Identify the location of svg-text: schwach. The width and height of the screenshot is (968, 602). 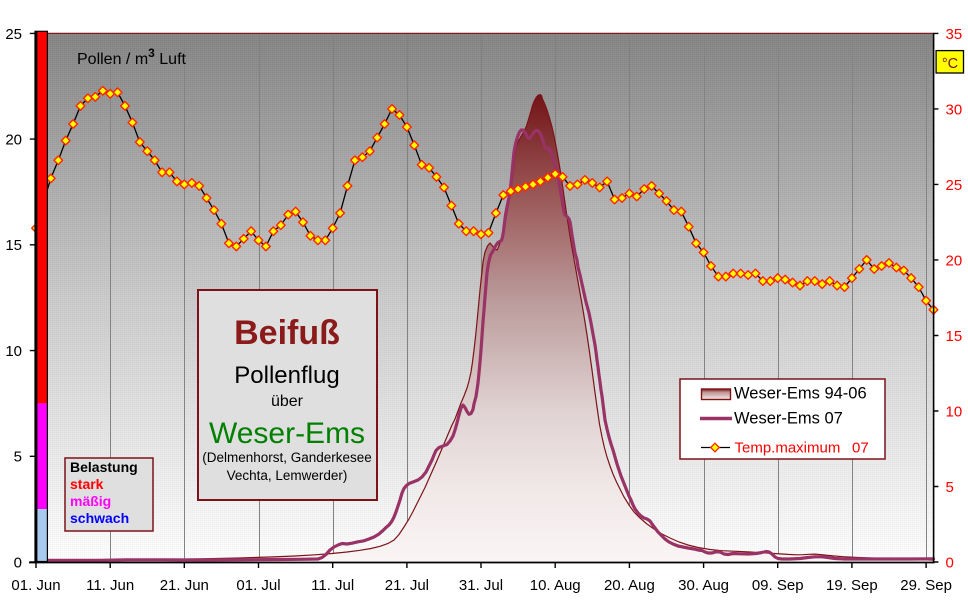
(99, 518).